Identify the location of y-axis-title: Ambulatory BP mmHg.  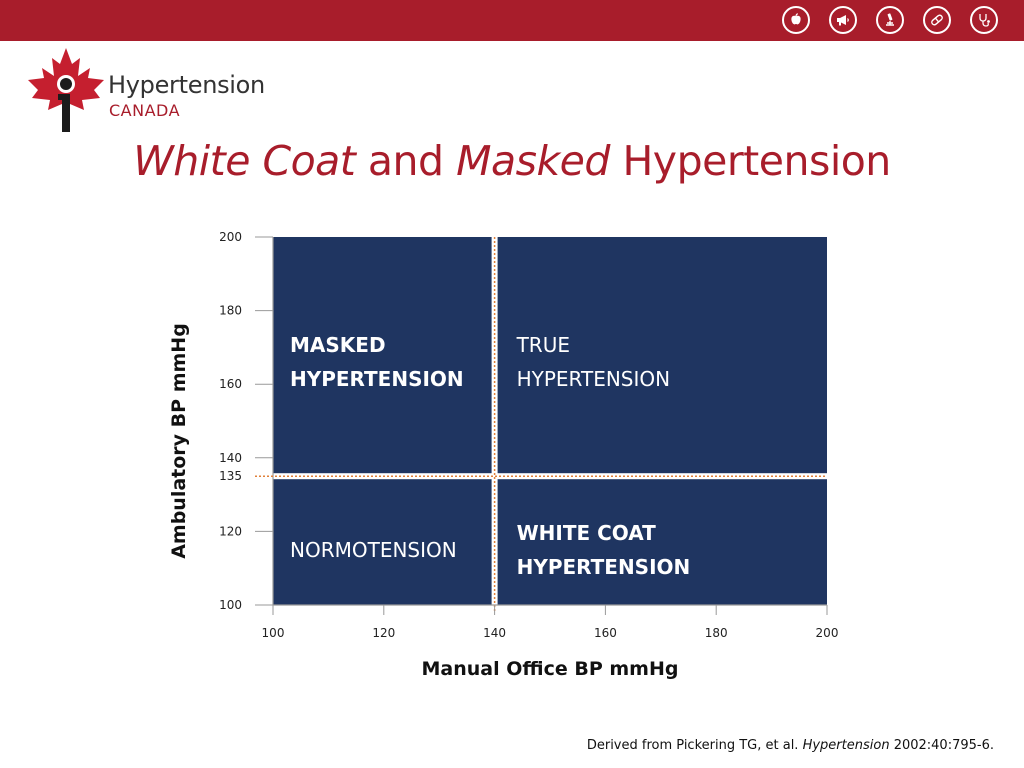
(179, 441).